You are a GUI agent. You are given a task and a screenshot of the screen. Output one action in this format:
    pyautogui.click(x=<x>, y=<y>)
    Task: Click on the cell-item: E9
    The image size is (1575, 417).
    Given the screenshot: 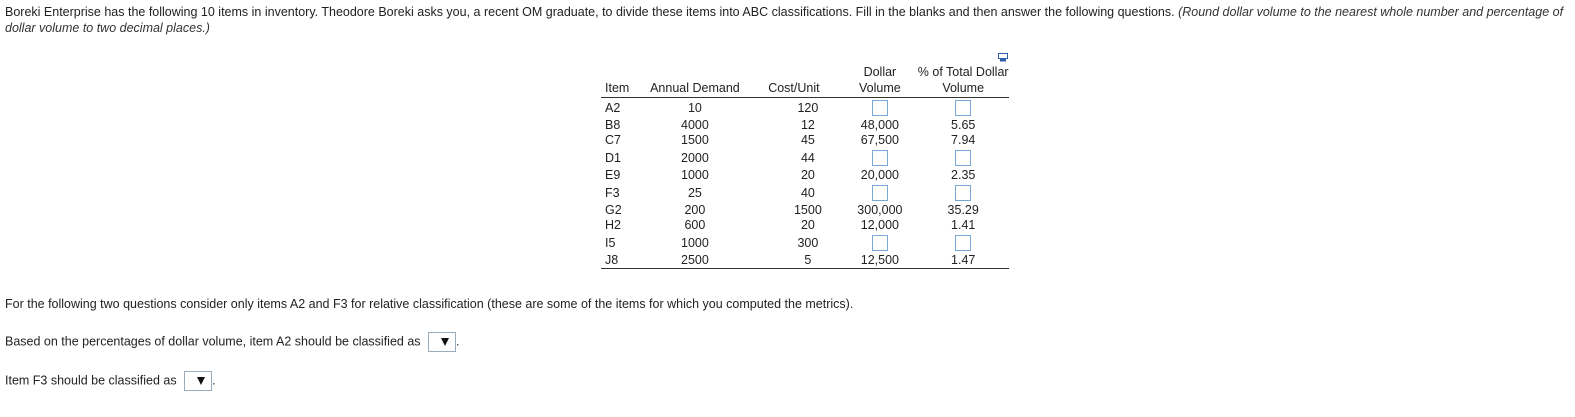 What is the action you would take?
    pyautogui.click(x=613, y=175)
    